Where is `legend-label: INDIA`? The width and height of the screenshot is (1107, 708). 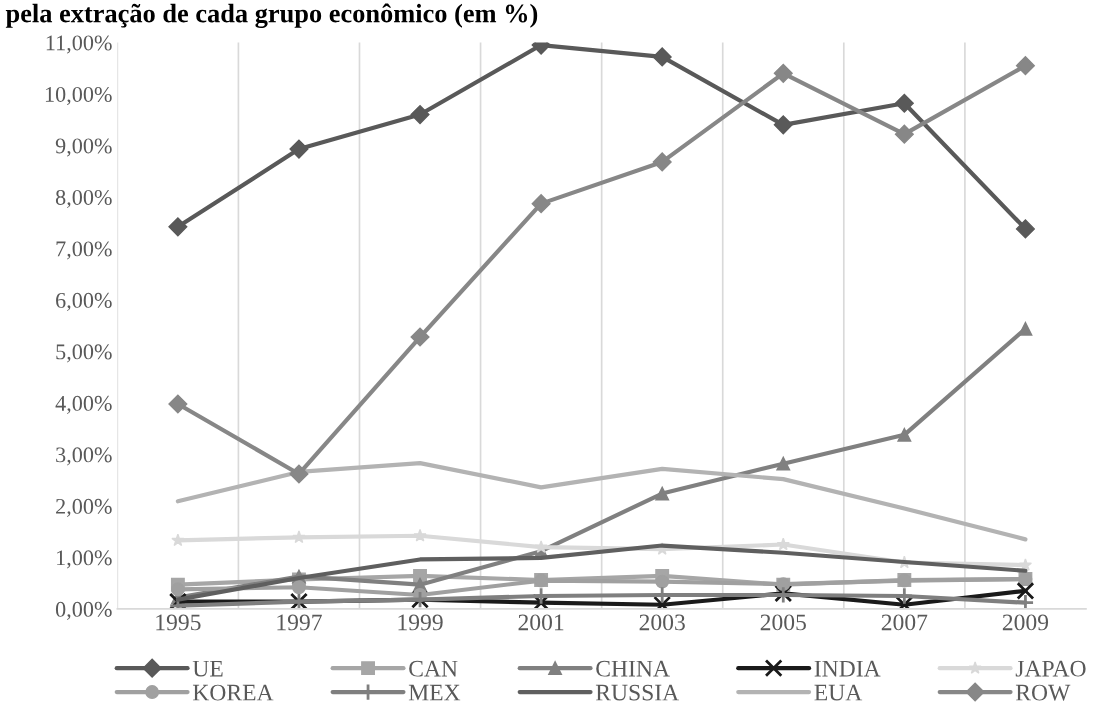 legend-label: INDIA is located at coordinates (847, 668).